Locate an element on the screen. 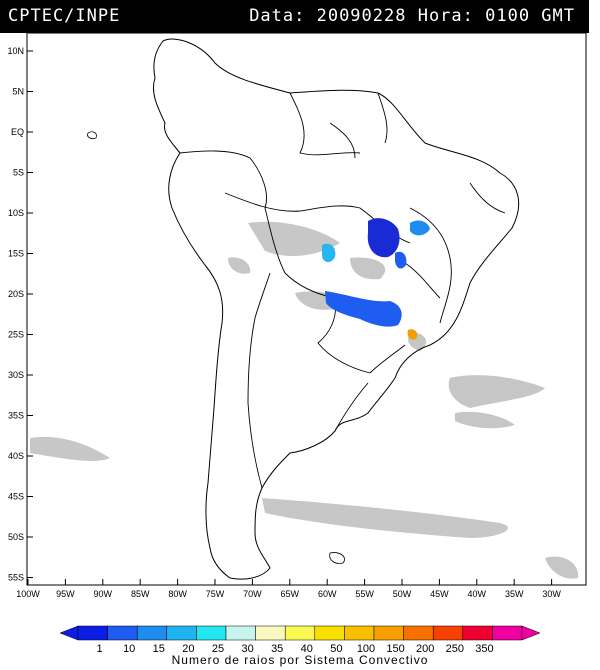 The width and height of the screenshot is (600, 670). legend-value: 10 is located at coordinates (129, 649).